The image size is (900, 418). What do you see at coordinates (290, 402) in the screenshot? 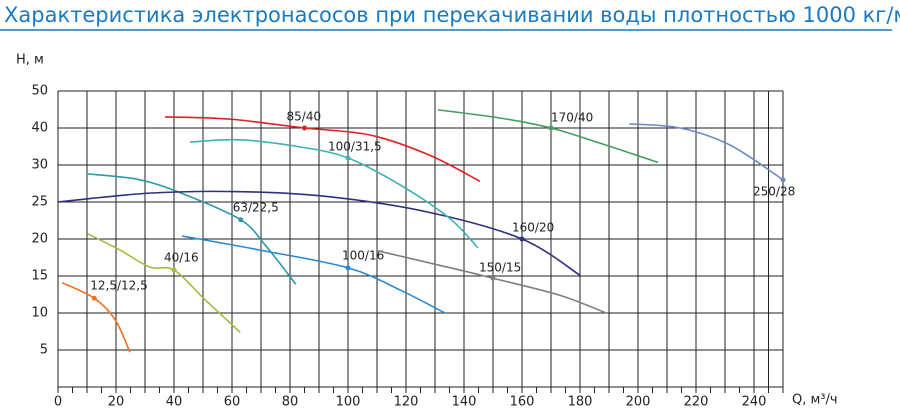
I see `x-tick-label: 80` at bounding box center [290, 402].